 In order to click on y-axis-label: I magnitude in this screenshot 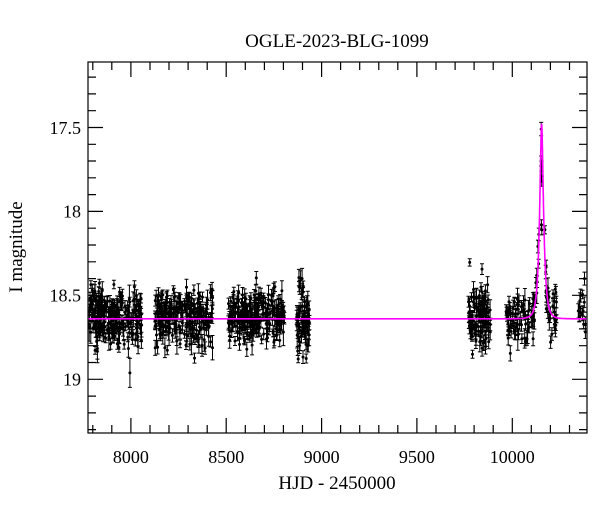, I will do `click(16, 246)`.